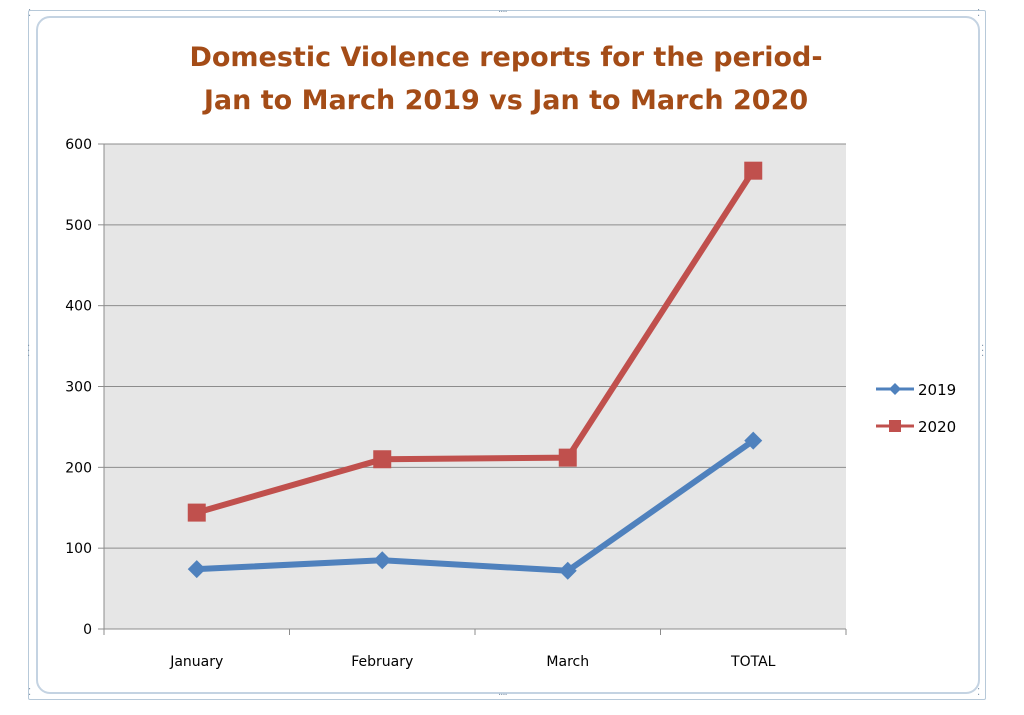  I want to click on legend-marker-2019, so click(895, 389).